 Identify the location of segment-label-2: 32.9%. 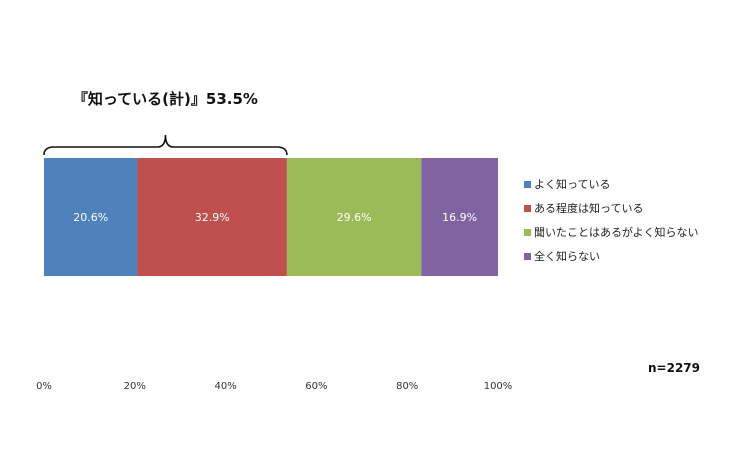
(212, 217).